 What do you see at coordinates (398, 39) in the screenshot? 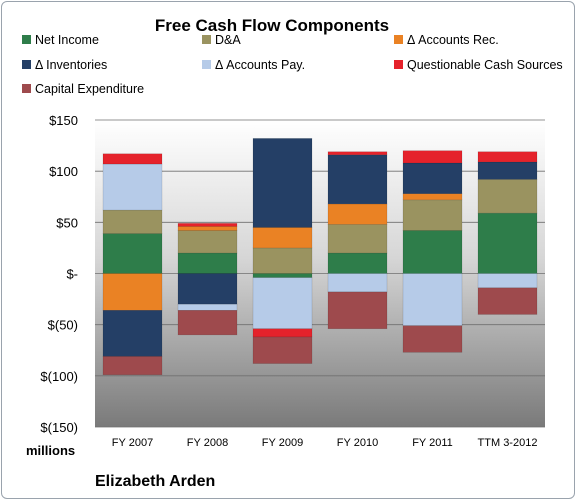
I see `legend-swatch-delta-accounts-rec` at bounding box center [398, 39].